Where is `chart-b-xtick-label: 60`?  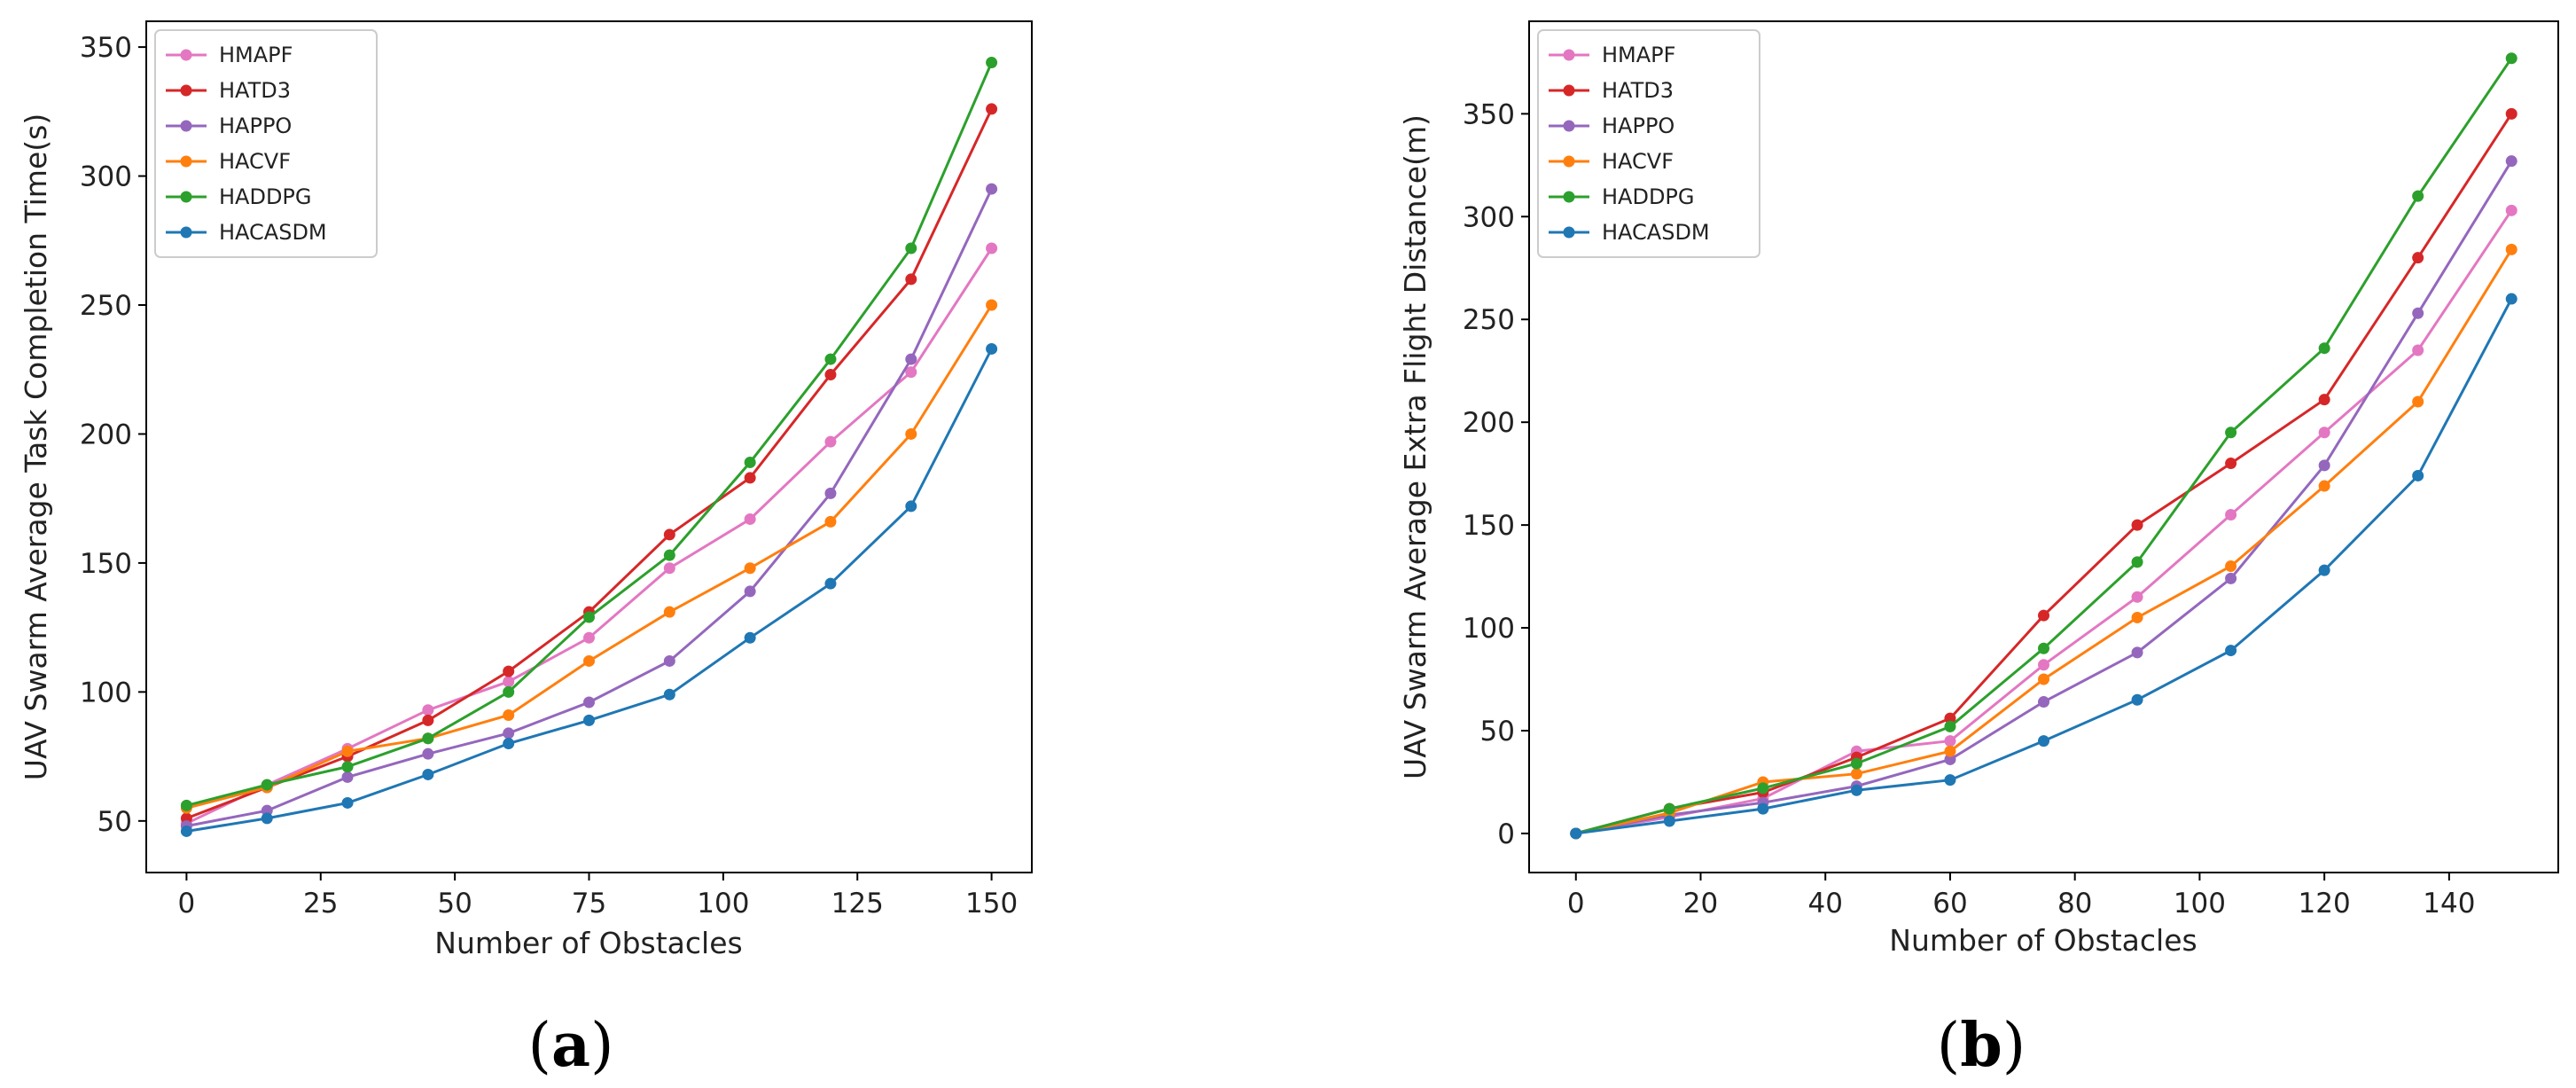 chart-b-xtick-label: 60 is located at coordinates (1949, 904).